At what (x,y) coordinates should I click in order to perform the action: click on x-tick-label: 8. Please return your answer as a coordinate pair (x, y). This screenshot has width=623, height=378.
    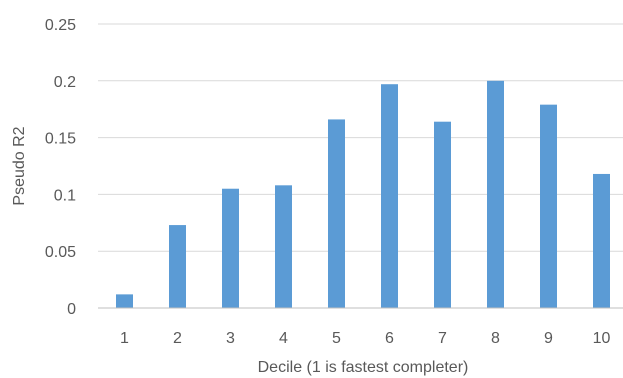
    Looking at the image, I should click on (495, 338).